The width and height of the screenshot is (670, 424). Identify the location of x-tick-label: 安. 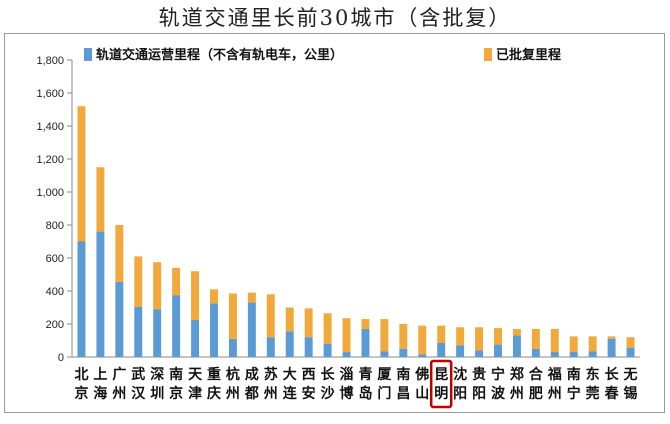
(309, 393).